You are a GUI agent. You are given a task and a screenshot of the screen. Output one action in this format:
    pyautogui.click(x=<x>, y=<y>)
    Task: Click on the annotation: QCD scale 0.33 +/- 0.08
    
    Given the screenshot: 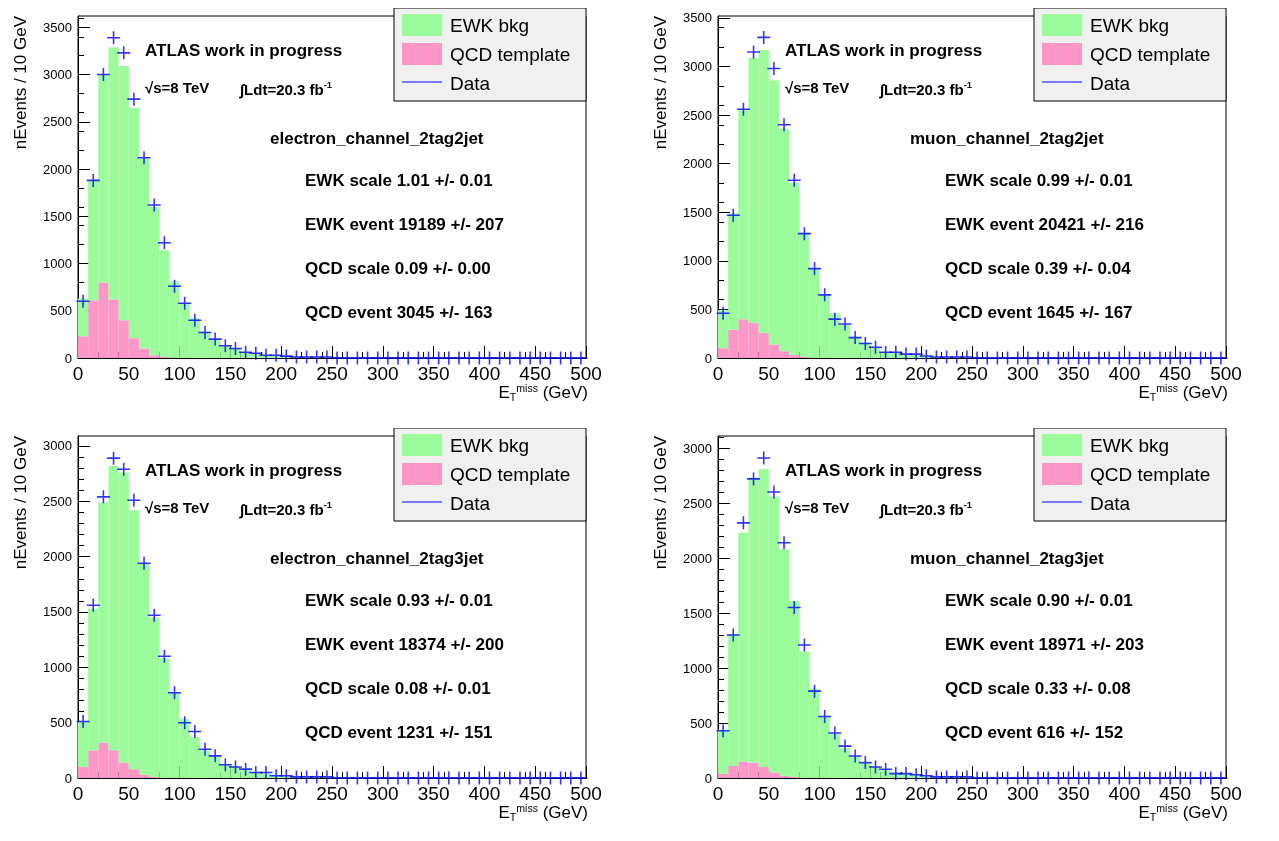 What is the action you would take?
    pyautogui.click(x=1038, y=688)
    